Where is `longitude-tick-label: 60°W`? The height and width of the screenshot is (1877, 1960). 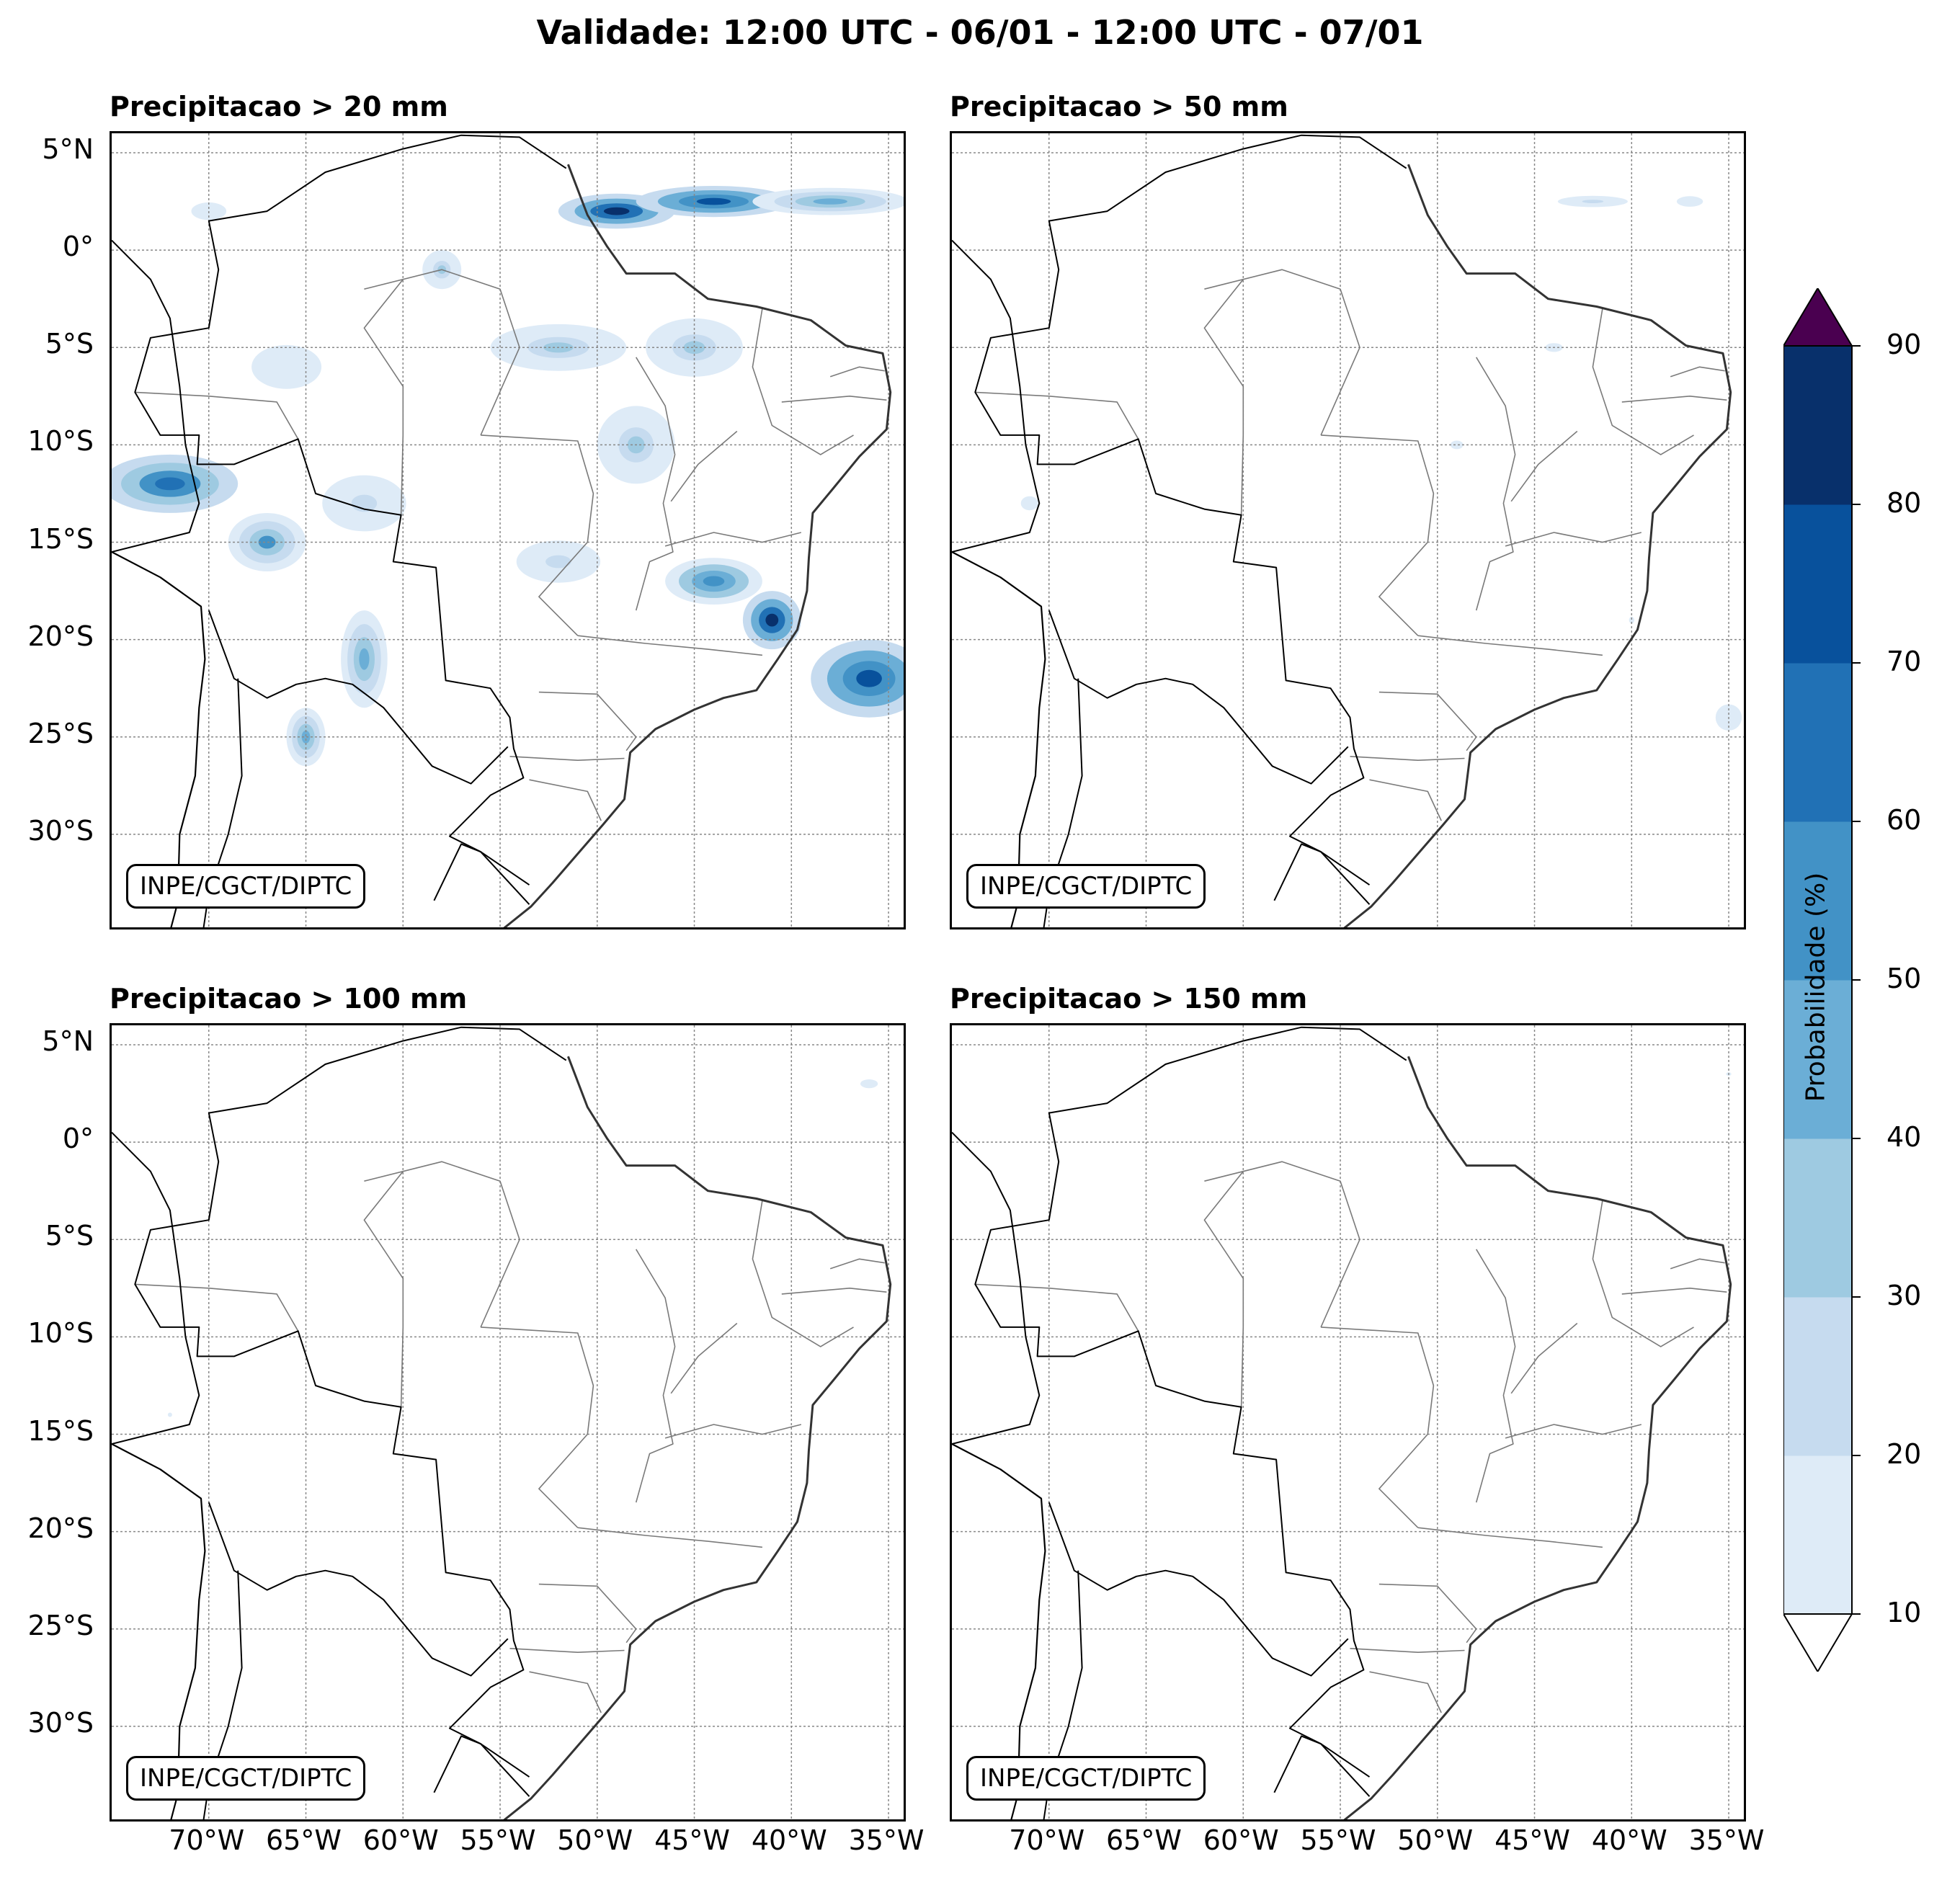
longitude-tick-label: 60°W is located at coordinates (401, 1840).